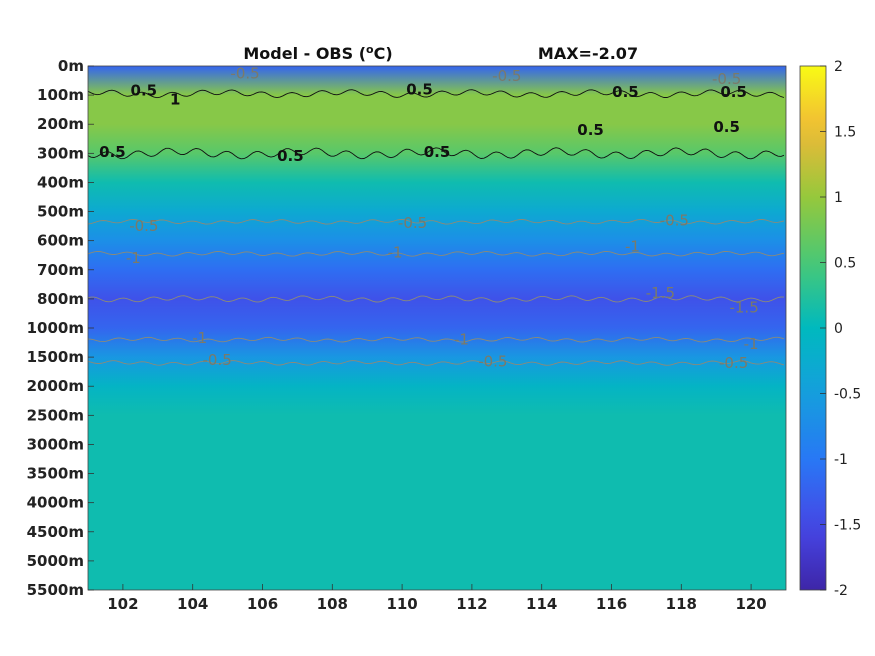 The height and width of the screenshot is (656, 875). I want to click on max-annotation: MAX=-2.07, so click(588, 53).